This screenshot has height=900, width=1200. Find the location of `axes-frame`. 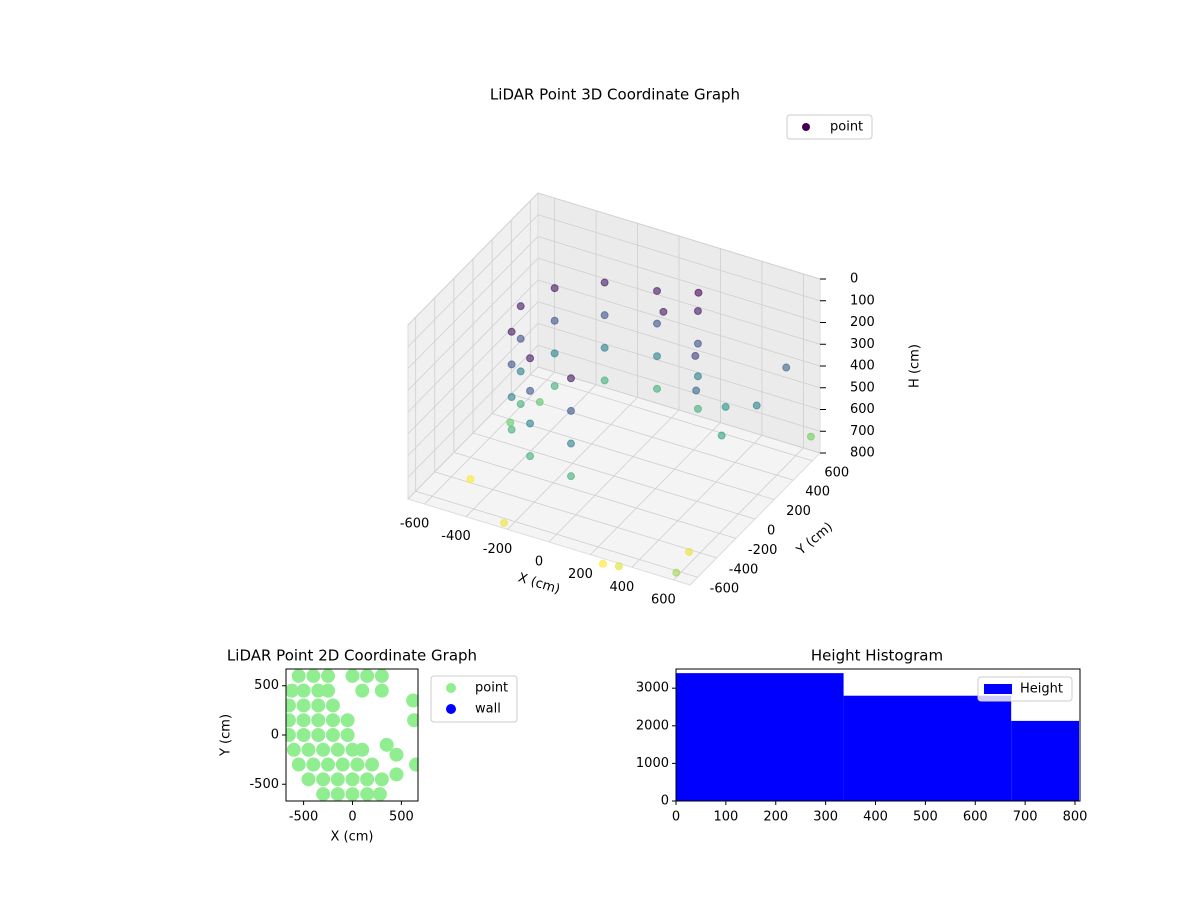

axes-frame is located at coordinates (878, 735).